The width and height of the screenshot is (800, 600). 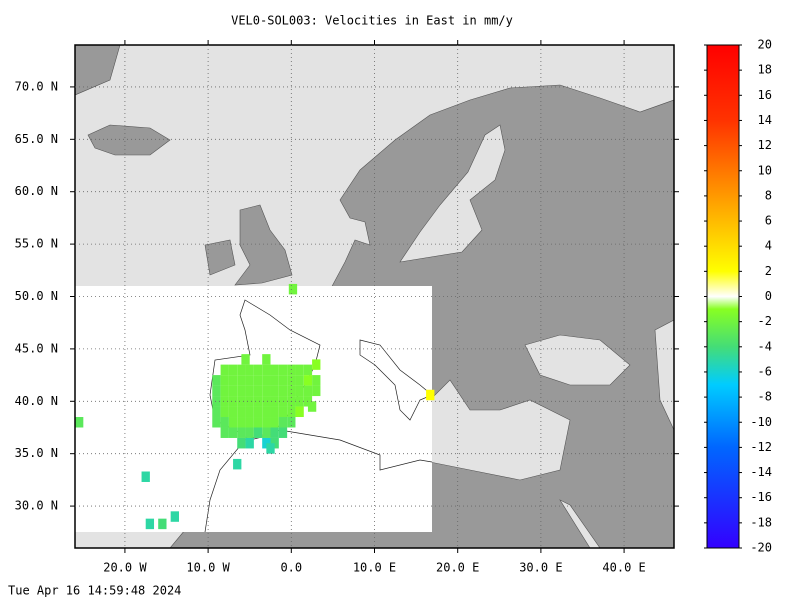 I want to click on x-tick-label: 0.0, so click(x=291, y=568).